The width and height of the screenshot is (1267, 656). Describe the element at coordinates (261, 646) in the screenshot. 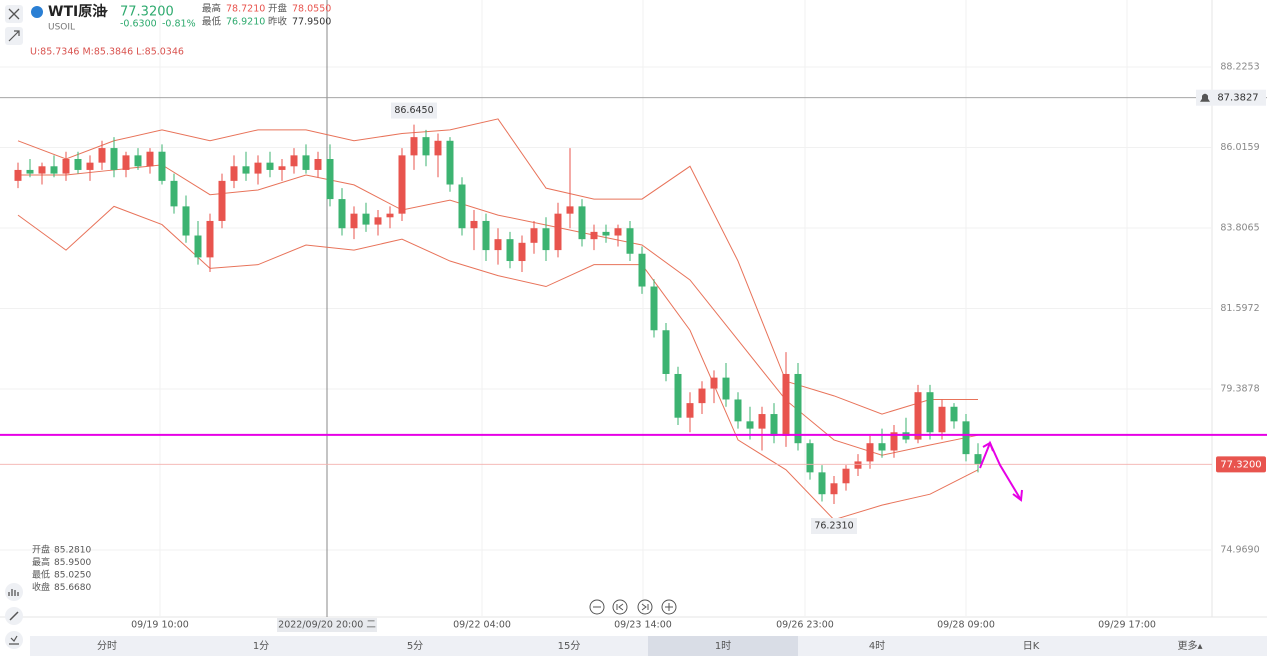

I see `tab: 1分` at that location.